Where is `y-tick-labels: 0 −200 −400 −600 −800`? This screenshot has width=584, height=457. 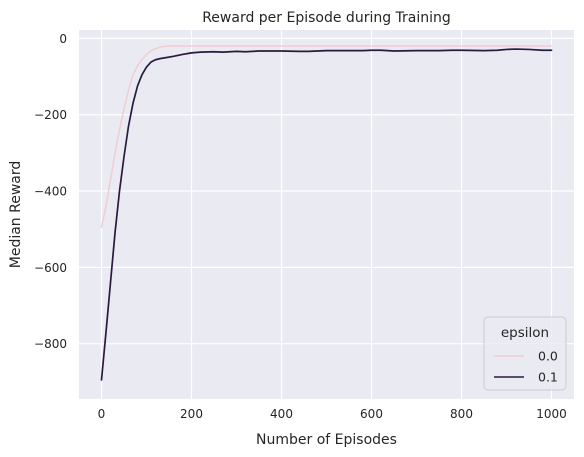 y-tick-labels: 0 −200 −400 −600 −800 is located at coordinates (50, 191).